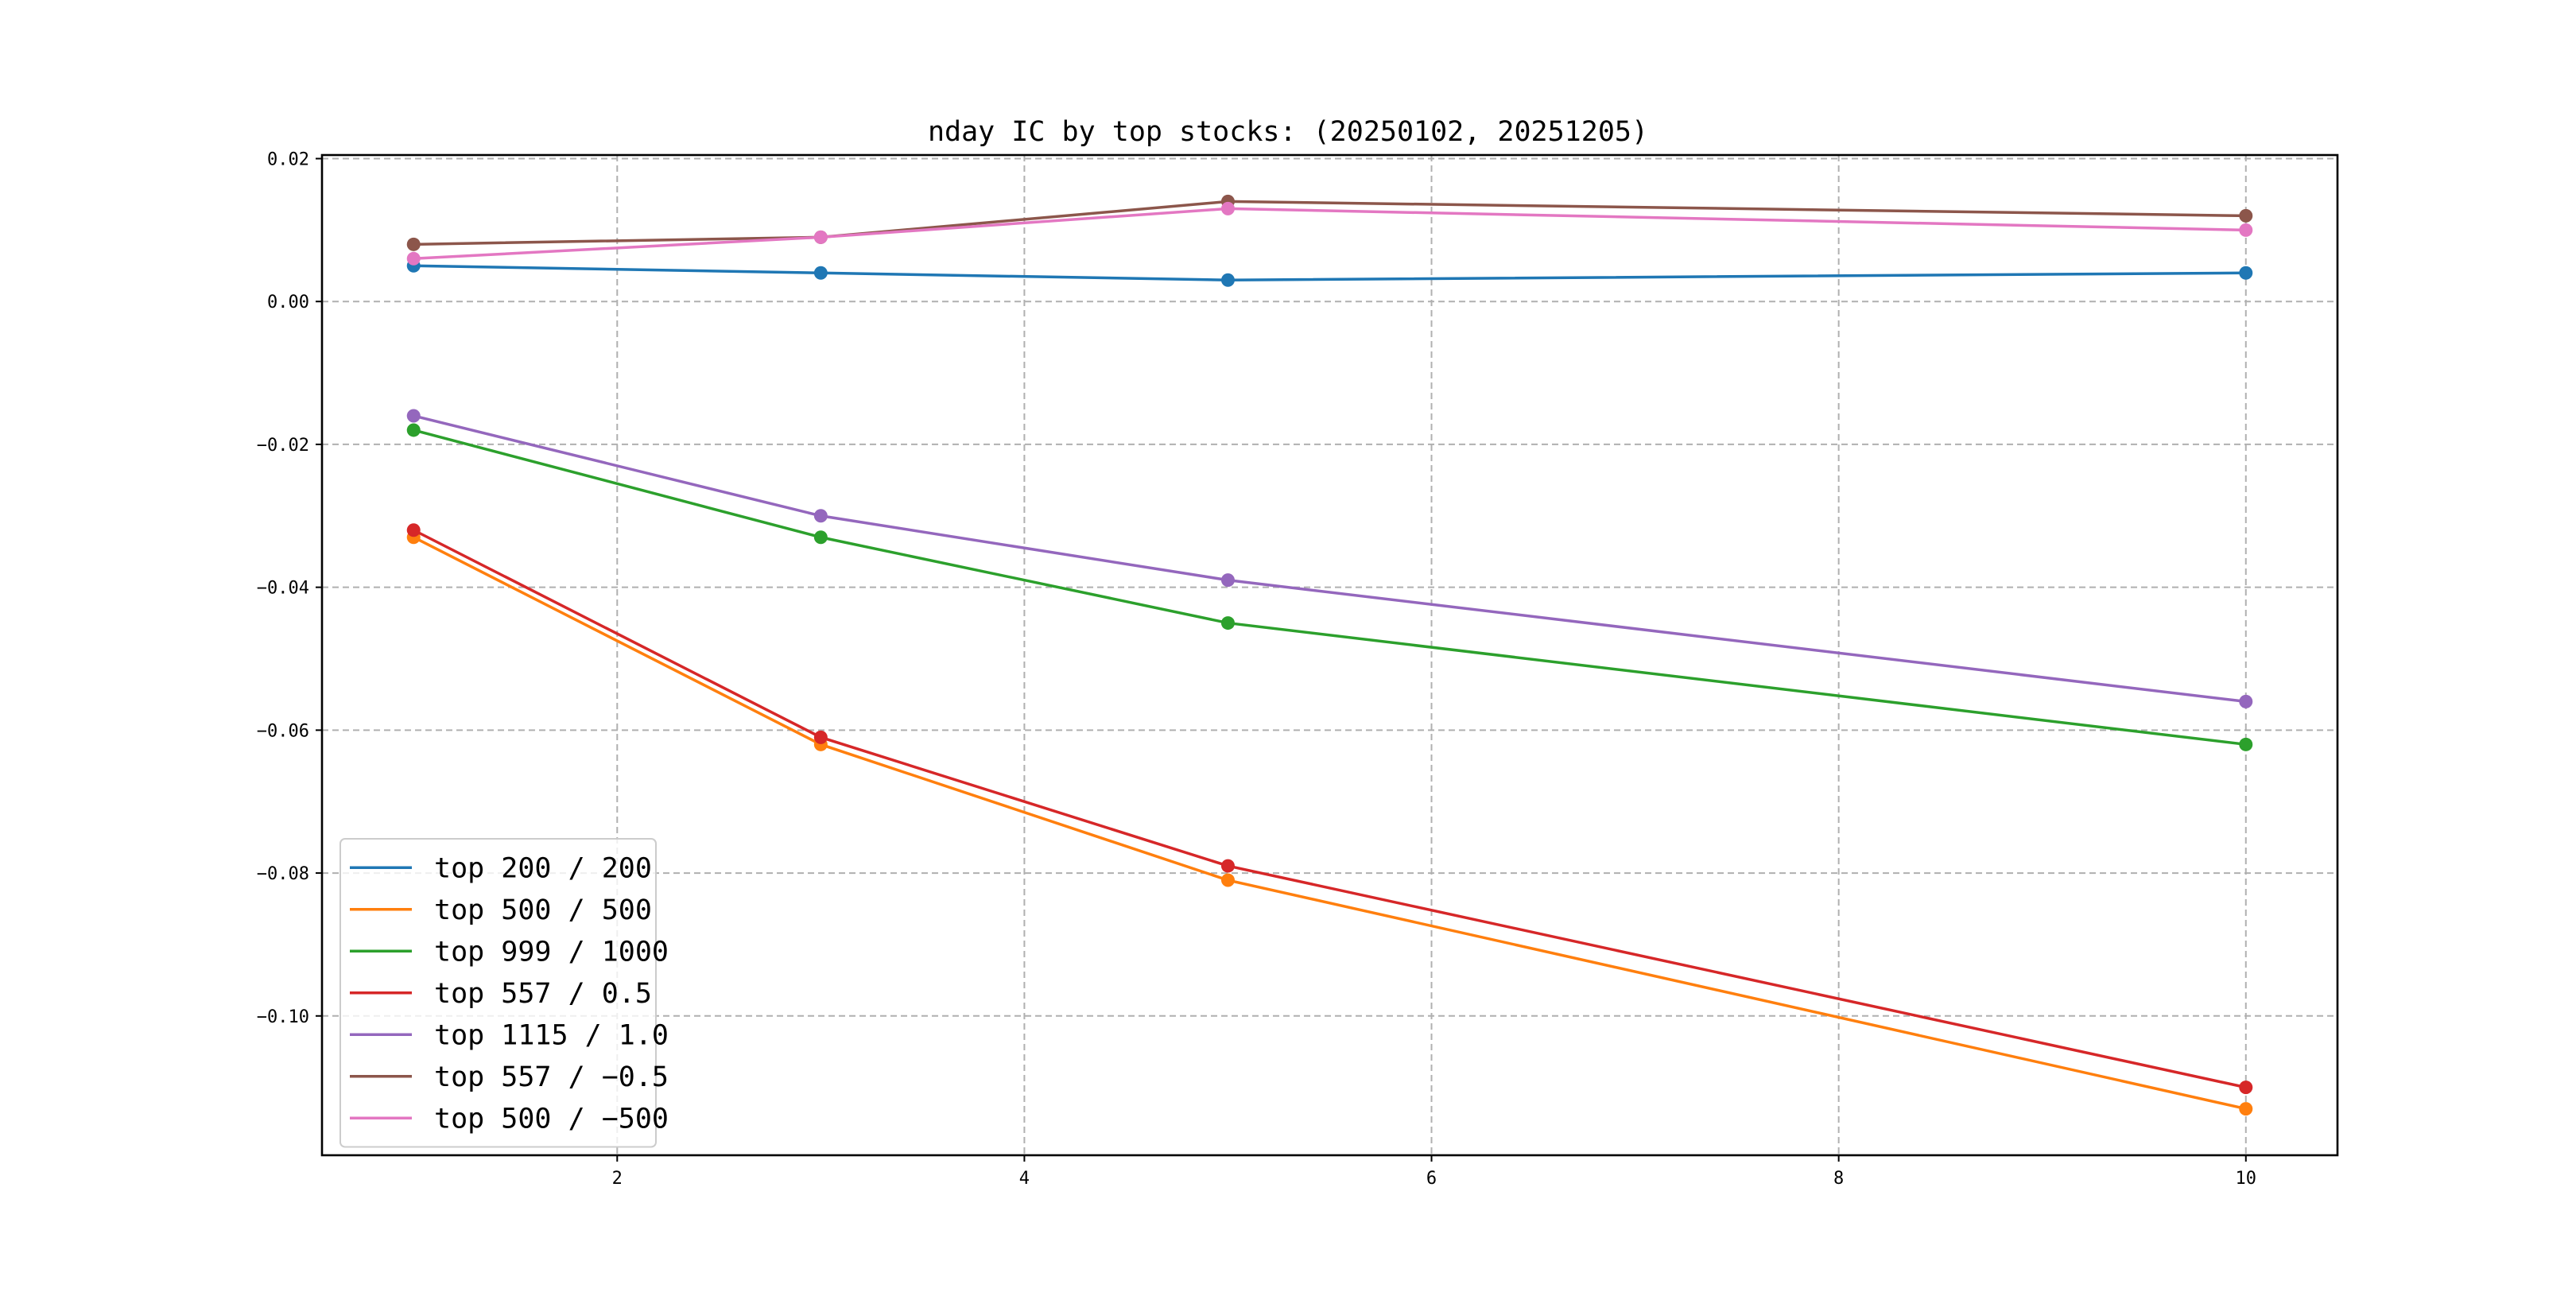 The height and width of the screenshot is (1292, 2576). What do you see at coordinates (283, 731) in the screenshot?
I see `y-tick-label: −0.06` at bounding box center [283, 731].